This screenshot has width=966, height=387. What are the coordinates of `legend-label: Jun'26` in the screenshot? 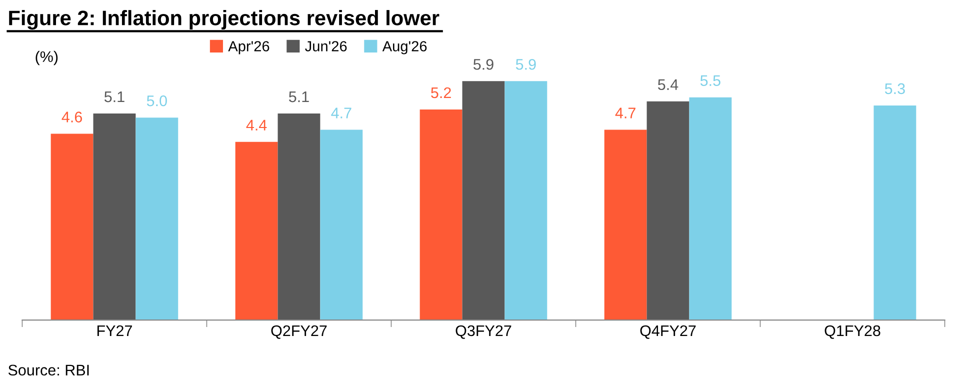 It's located at (326, 46).